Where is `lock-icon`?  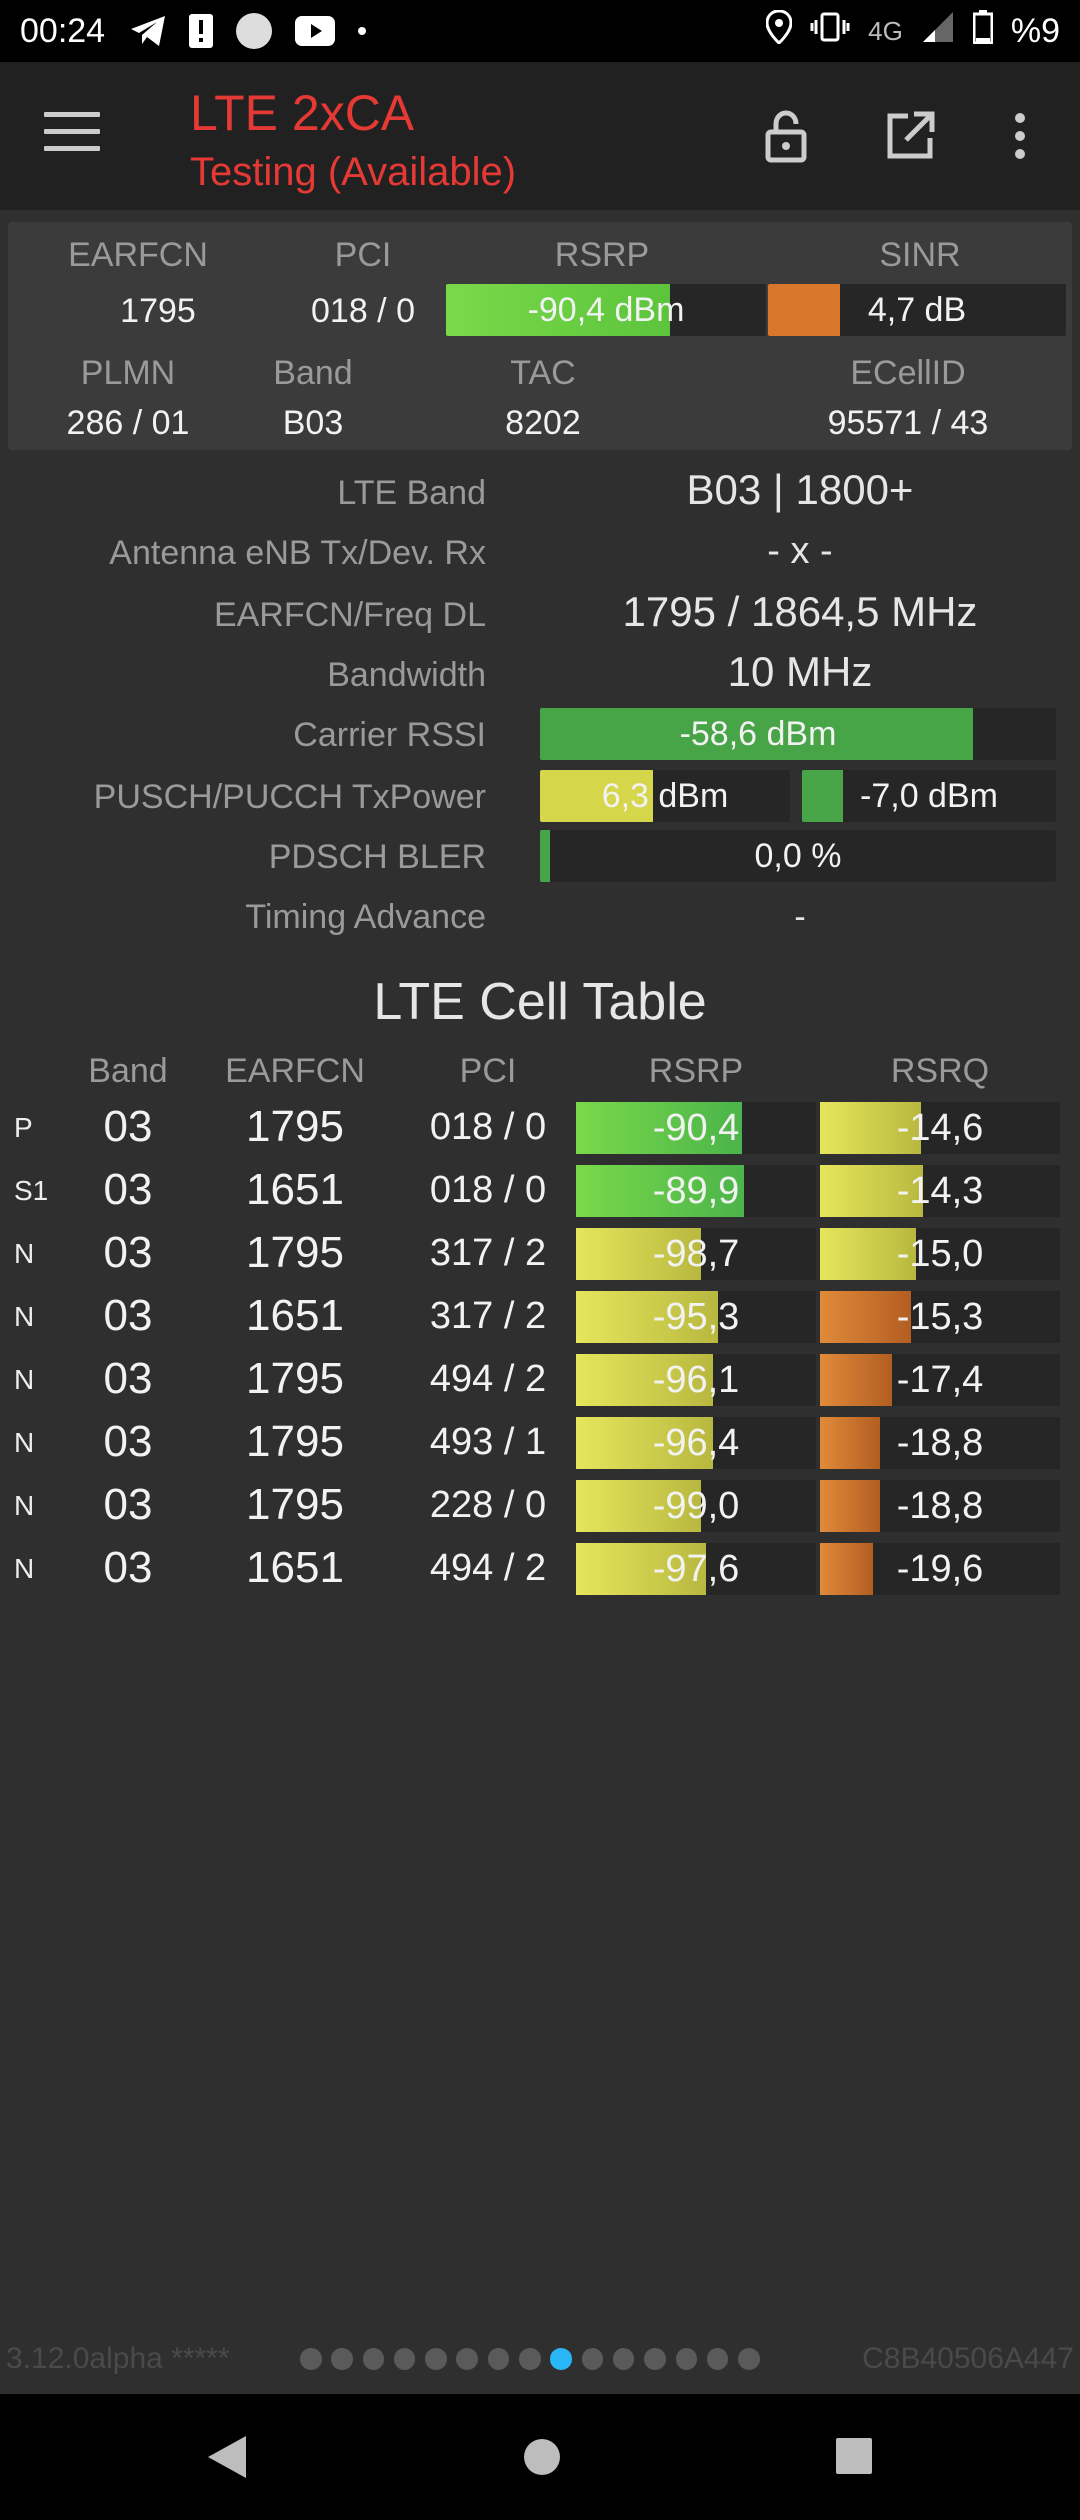 lock-icon is located at coordinates (786, 136).